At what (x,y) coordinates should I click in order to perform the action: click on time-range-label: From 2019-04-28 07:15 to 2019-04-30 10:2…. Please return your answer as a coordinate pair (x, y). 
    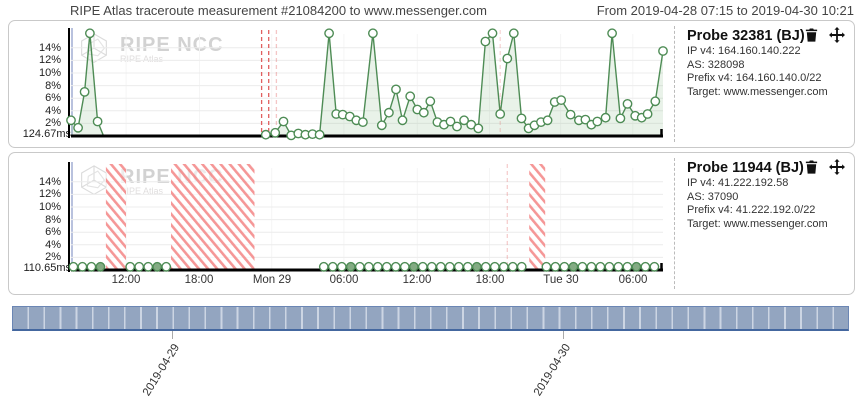
    Looking at the image, I should click on (725, 10).